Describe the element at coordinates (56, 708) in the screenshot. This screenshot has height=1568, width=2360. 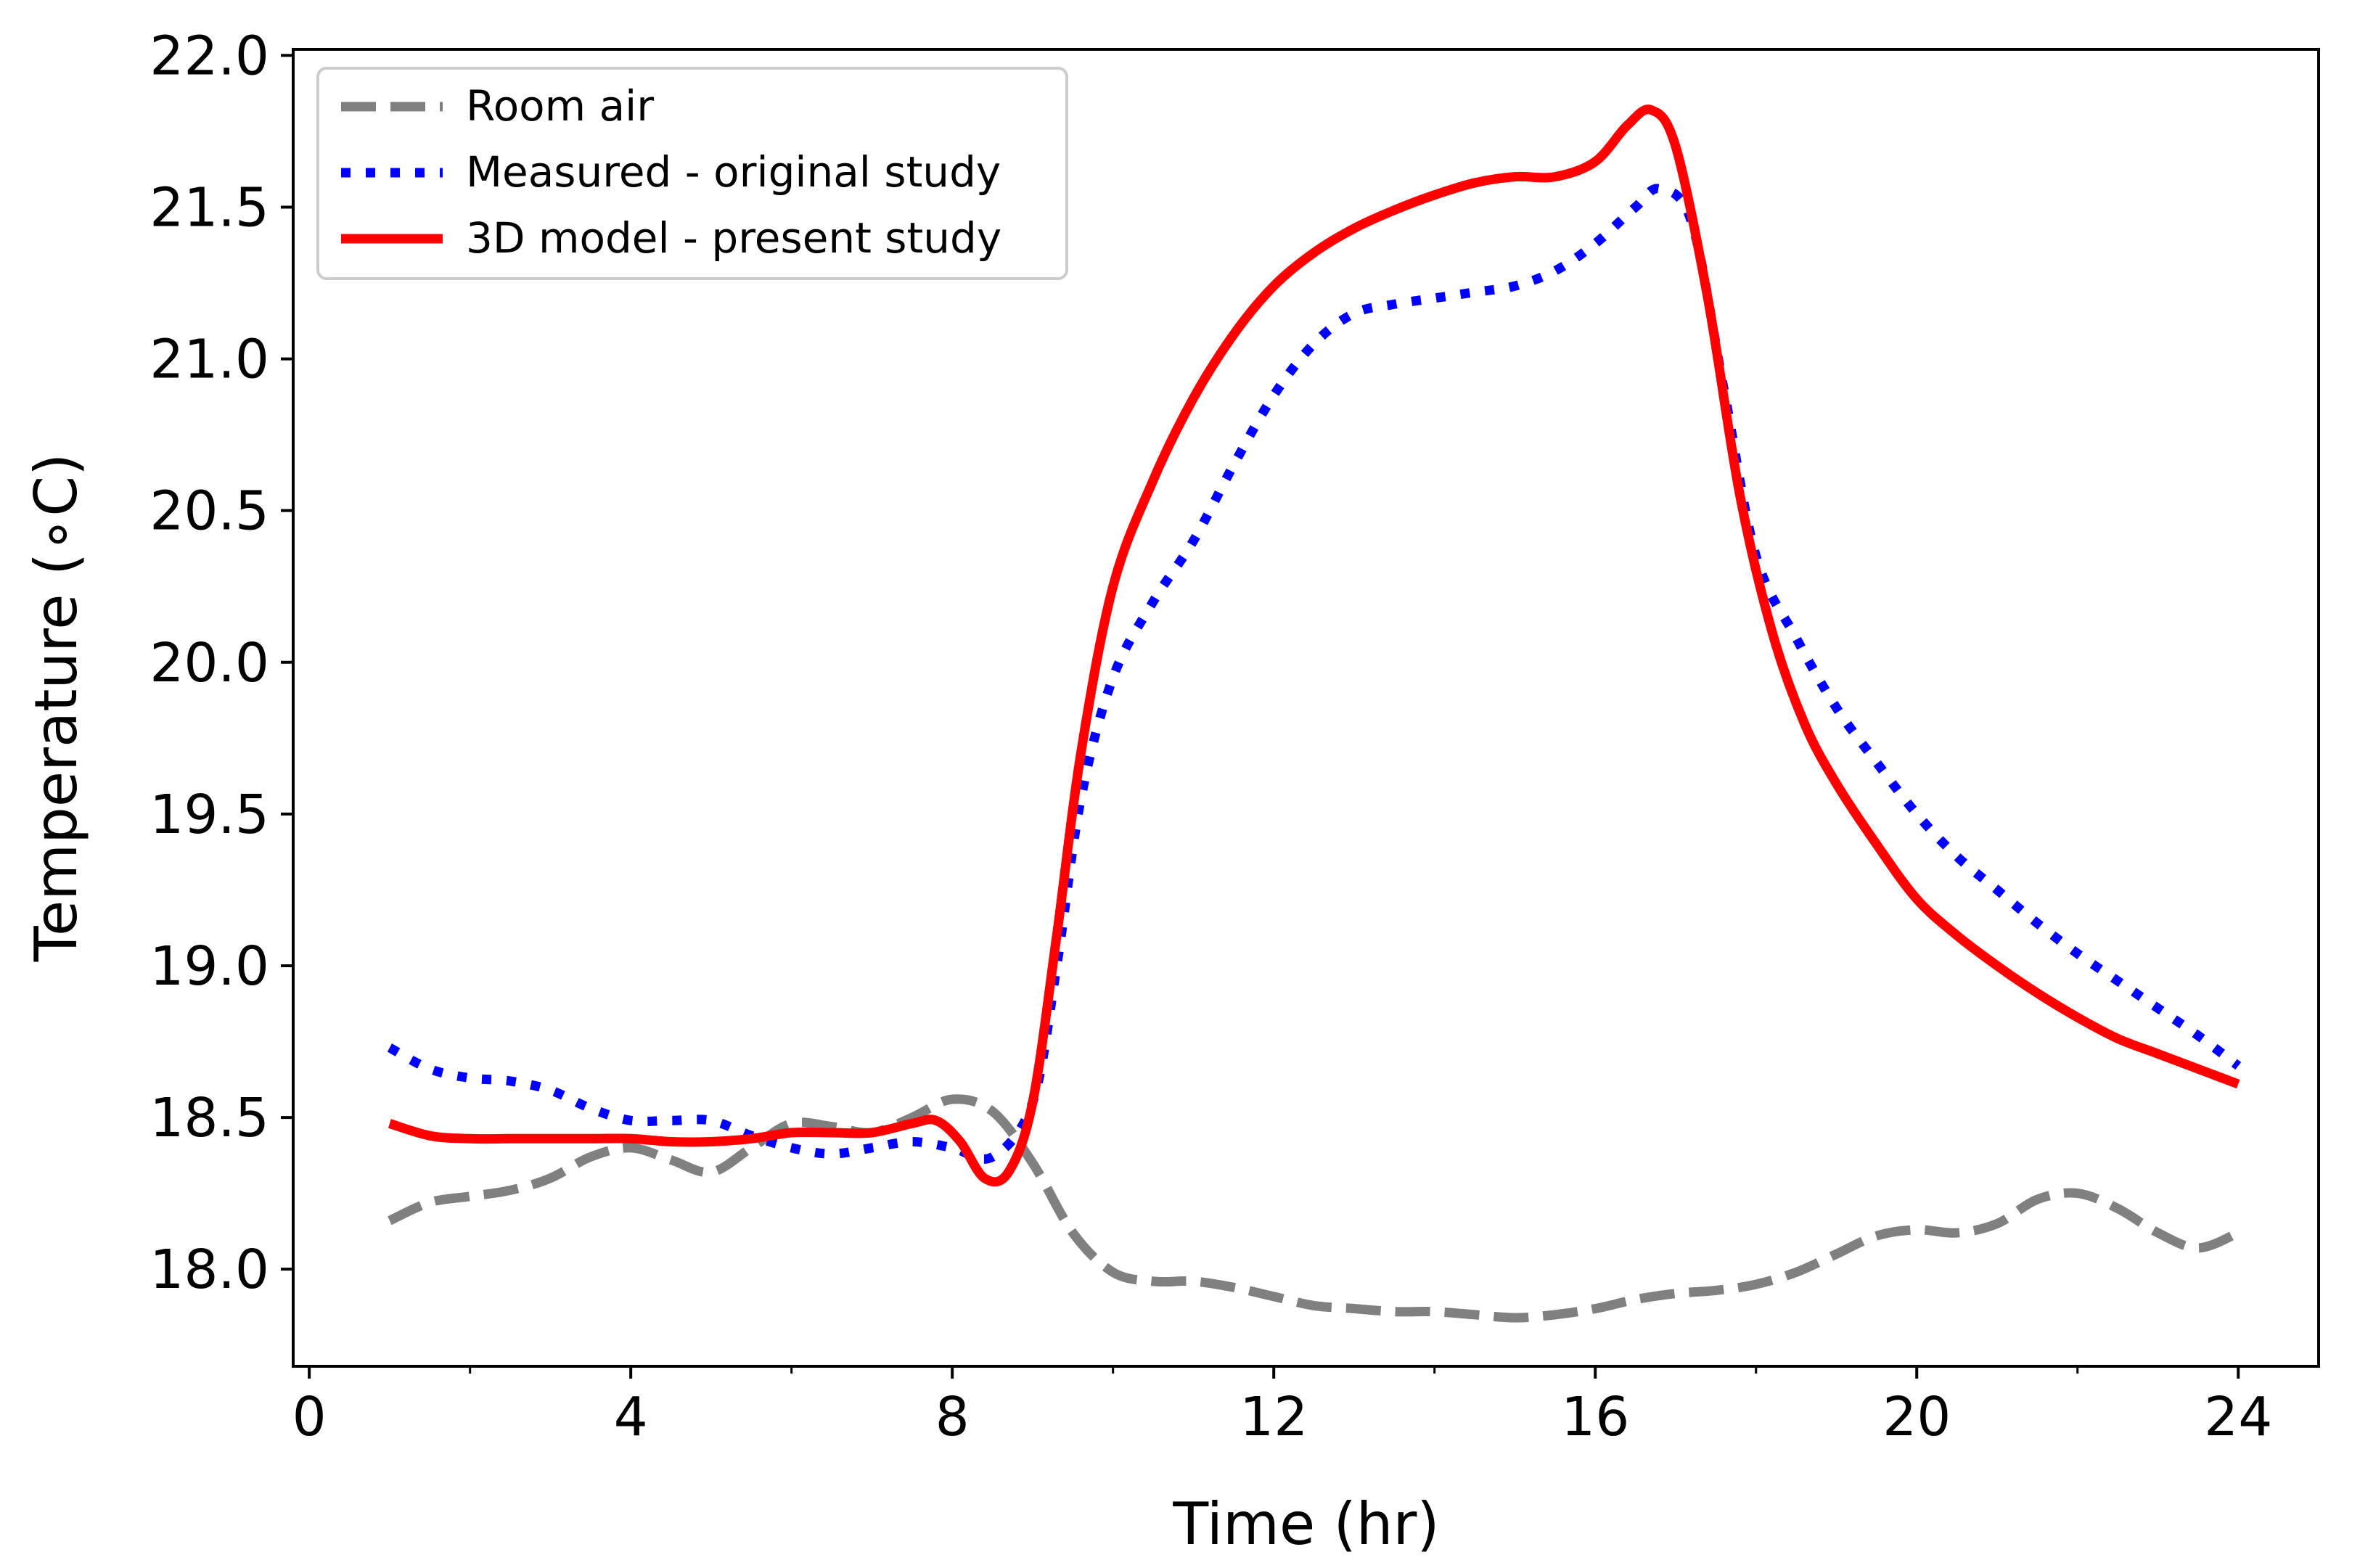
I see `y-axis-label: Temperature (∘C)` at that location.